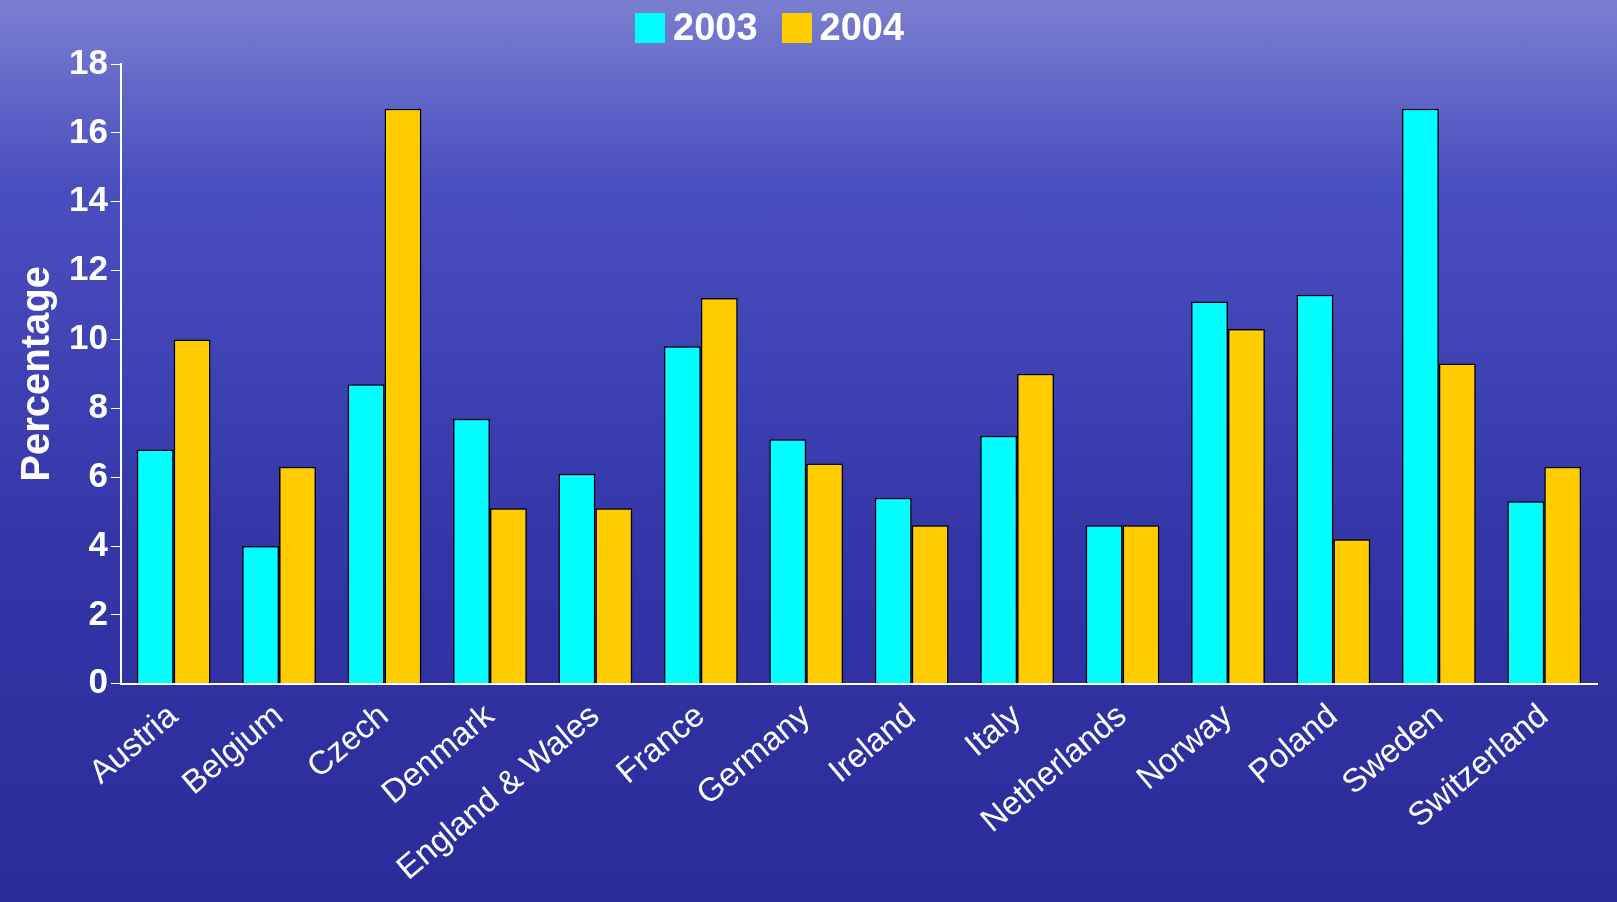 The image size is (1617, 902). Describe the element at coordinates (862, 27) in the screenshot. I see `legend-label: 2004` at that location.